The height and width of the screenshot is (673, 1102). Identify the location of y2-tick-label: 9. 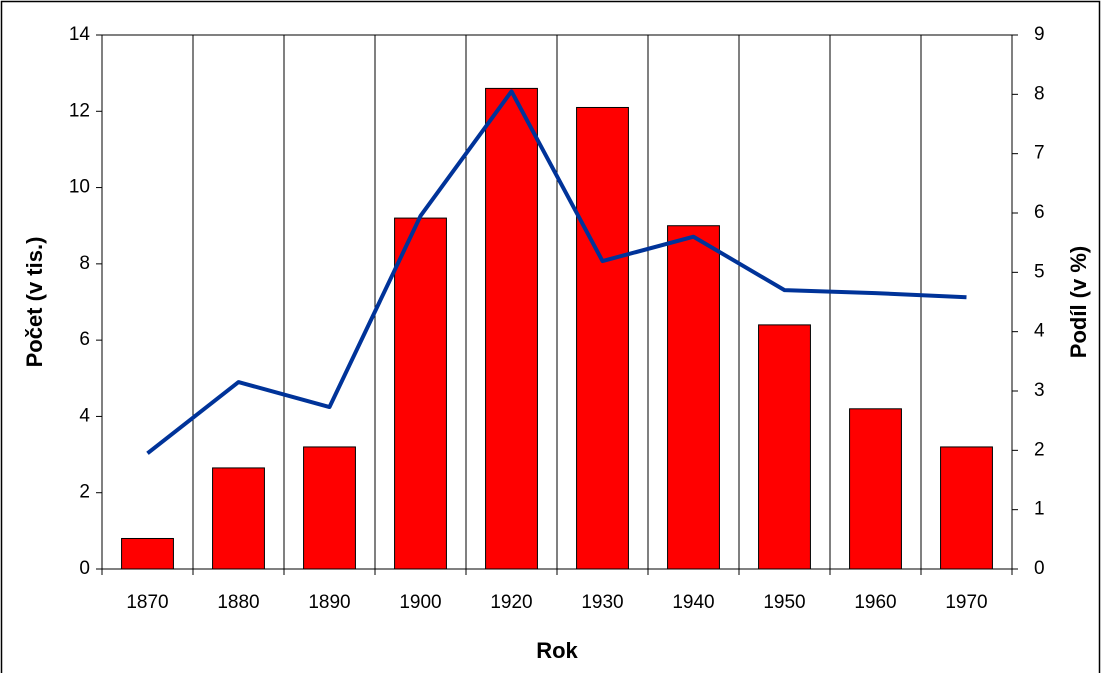
(1039, 34).